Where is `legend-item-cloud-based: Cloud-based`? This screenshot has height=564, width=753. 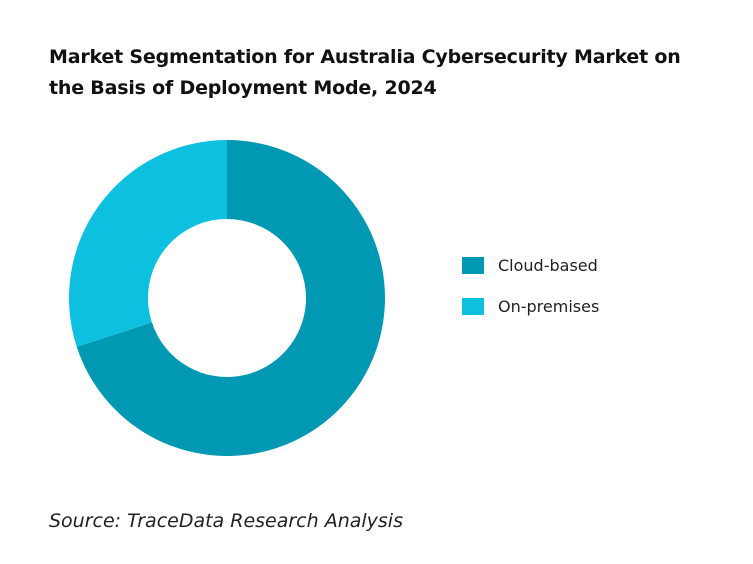
legend-item-cloud-based: Cloud-based is located at coordinates (530, 265).